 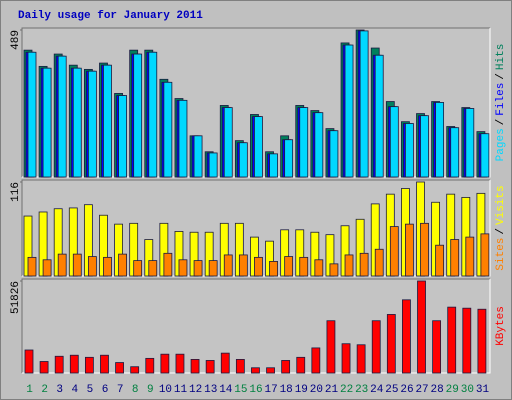 I want to click on legend-entry: Files, so click(x=501, y=99).